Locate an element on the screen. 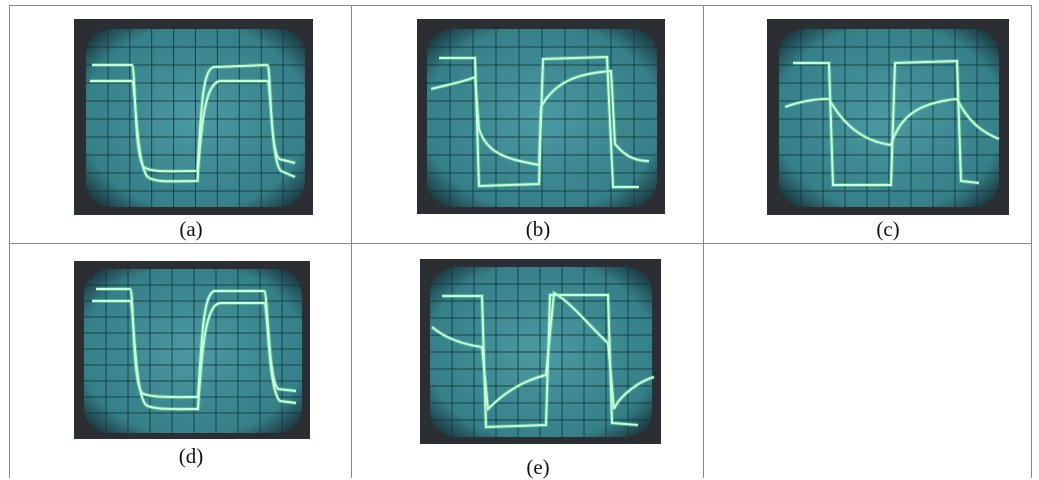 This screenshot has height=480, width=1039. table-right-border is located at coordinates (1031, 241).